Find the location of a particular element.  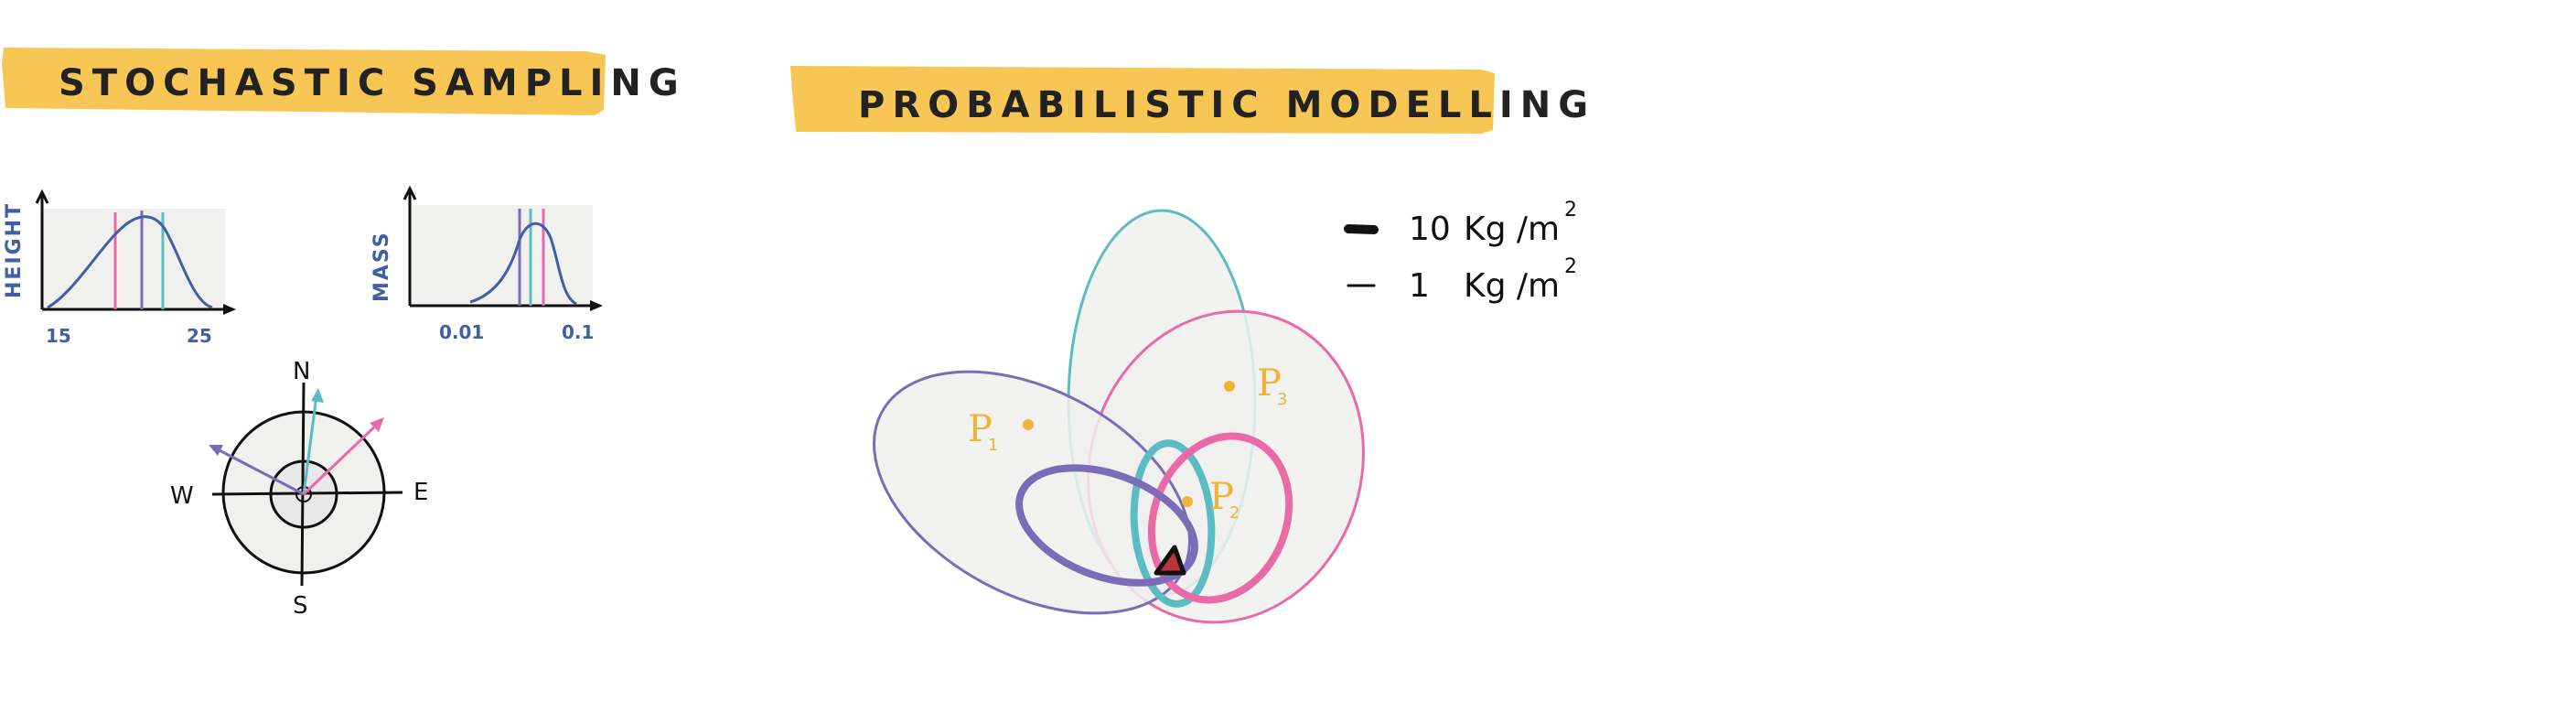

mass-plot: MASS 0.01 0.1 is located at coordinates (486, 264).